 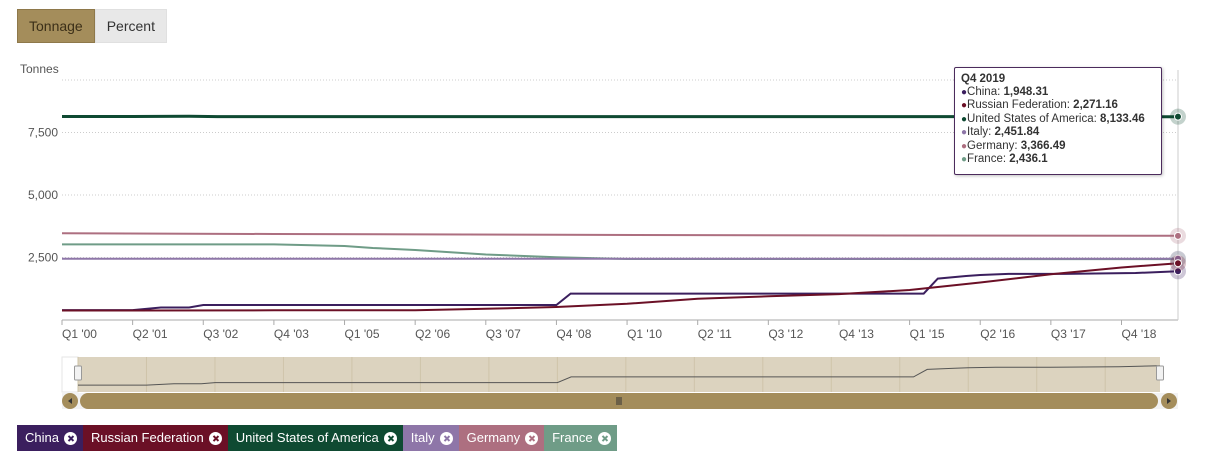 What do you see at coordinates (78, 373) in the screenshot?
I see `navigator-handle-left` at bounding box center [78, 373].